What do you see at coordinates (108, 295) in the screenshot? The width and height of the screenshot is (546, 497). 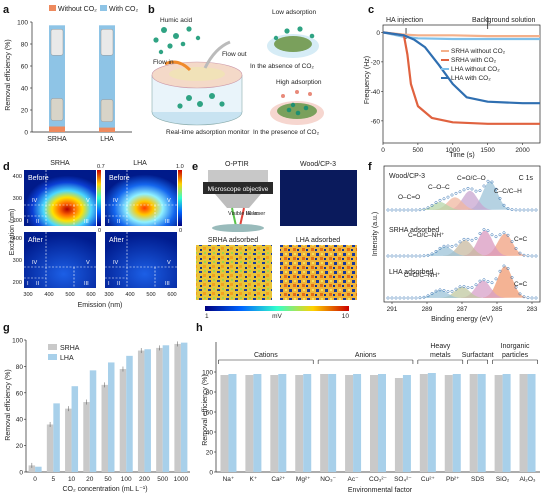 I see `d-xtick-label: 300` at bounding box center [108, 295].